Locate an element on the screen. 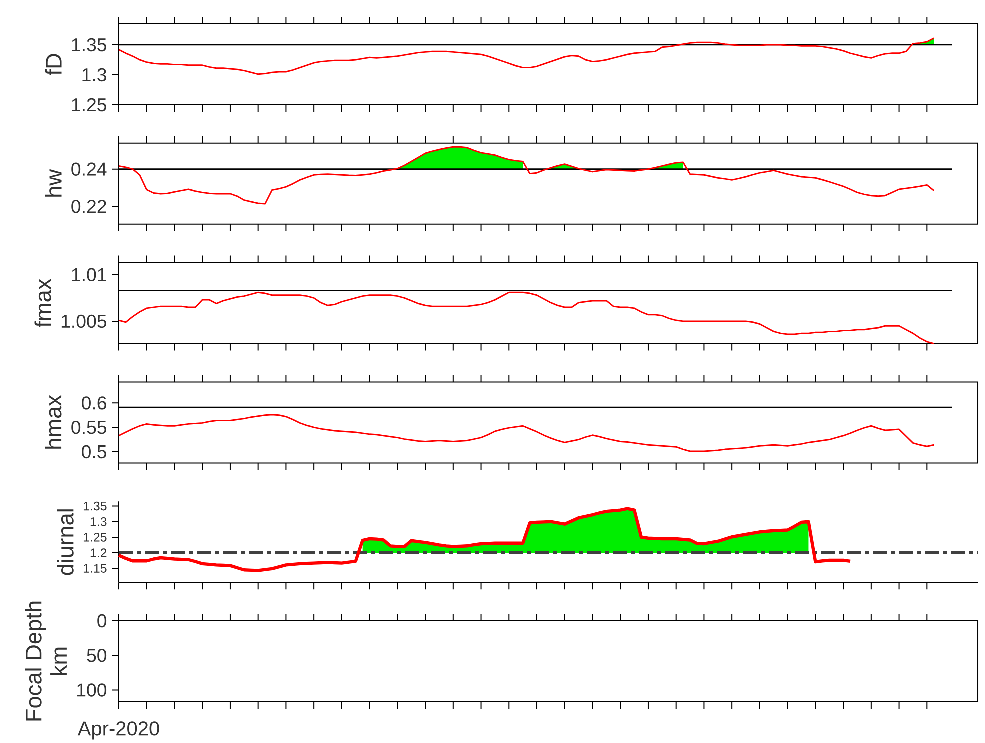 The image size is (985, 743). y-axis-title: hmax is located at coordinates (53, 422).